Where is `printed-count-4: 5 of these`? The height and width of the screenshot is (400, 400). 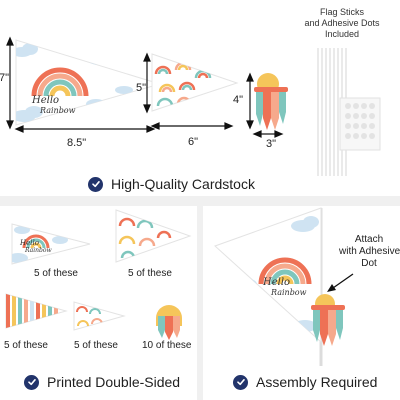 printed-count-4: 5 of these is located at coordinates (96, 345).